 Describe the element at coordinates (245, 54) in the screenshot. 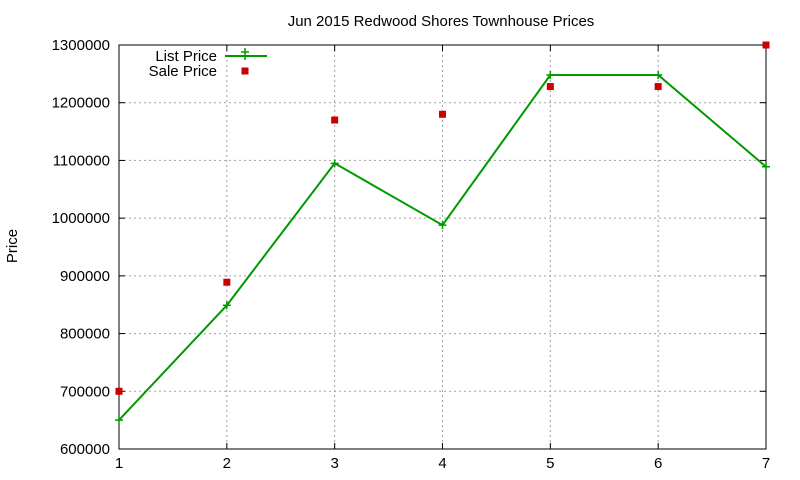

I see `legend-marker-list-price` at that location.